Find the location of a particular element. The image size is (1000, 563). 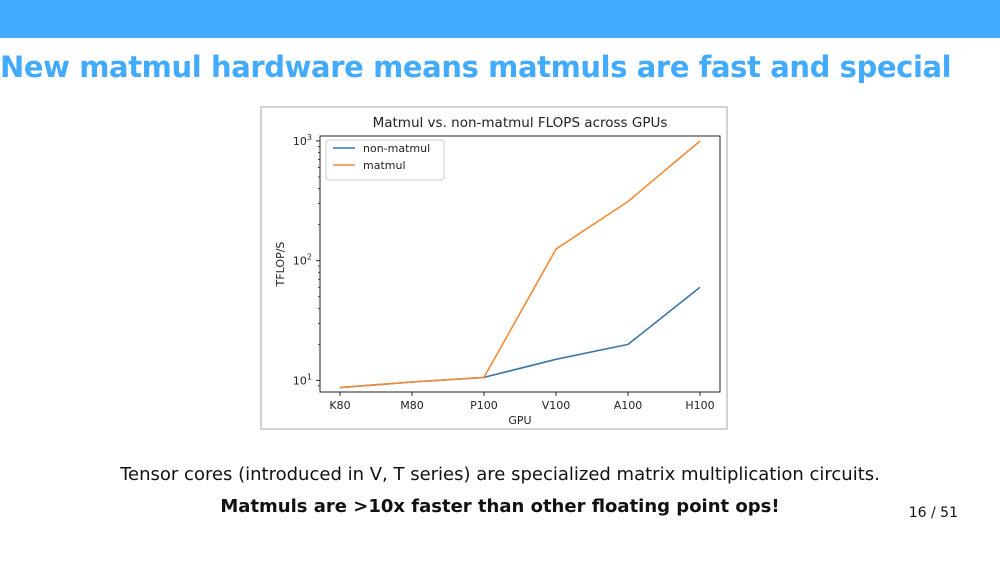

y-tick-label: 10¹ is located at coordinates (302, 379).